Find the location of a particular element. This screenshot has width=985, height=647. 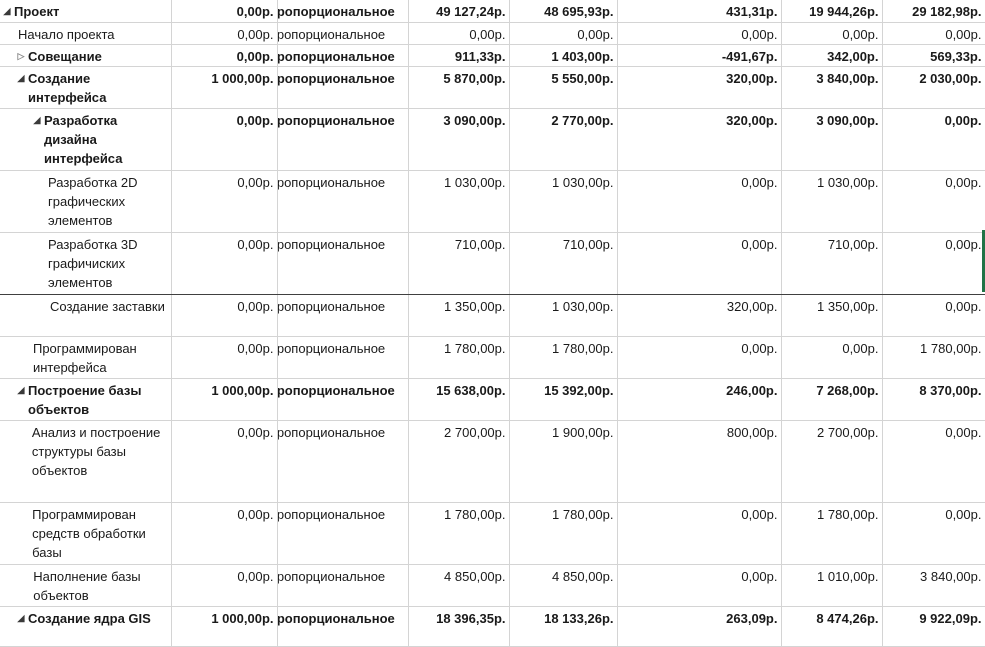

task-name-cell: ◢ Разработка дизайна интерфейса is located at coordinates (86, 139).